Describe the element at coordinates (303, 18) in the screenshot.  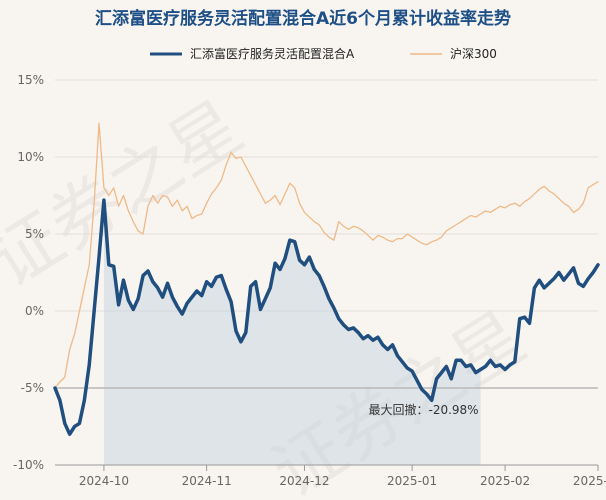
I see `chart-title: 汇添富医疗服务灵活配置混合A近6个月累计收益率走势` at that location.